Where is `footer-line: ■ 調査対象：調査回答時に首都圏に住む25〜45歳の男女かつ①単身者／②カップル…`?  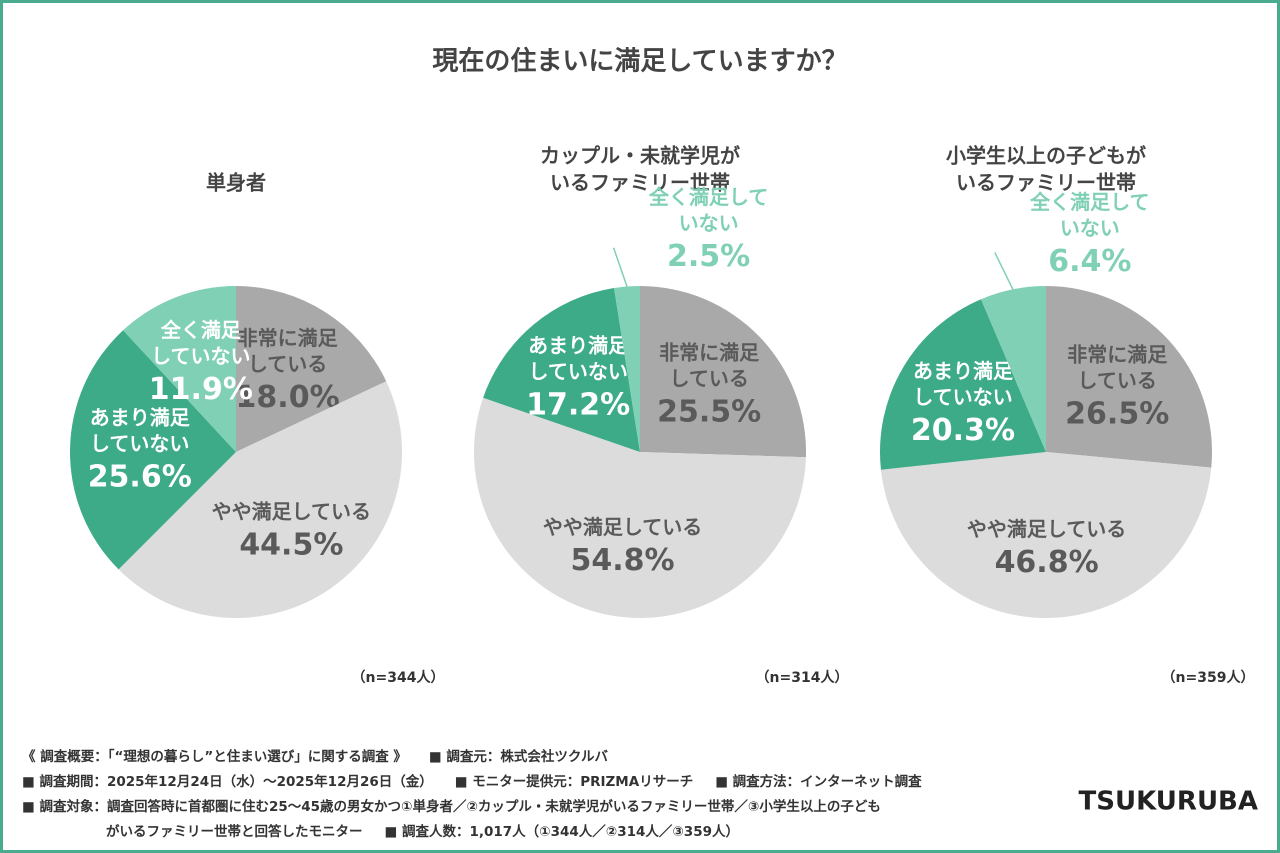 footer-line: ■ 調査対象：調査回答時に首都圏に住む25〜45歳の男女かつ①単身者／②カップル… is located at coordinates (483, 807).